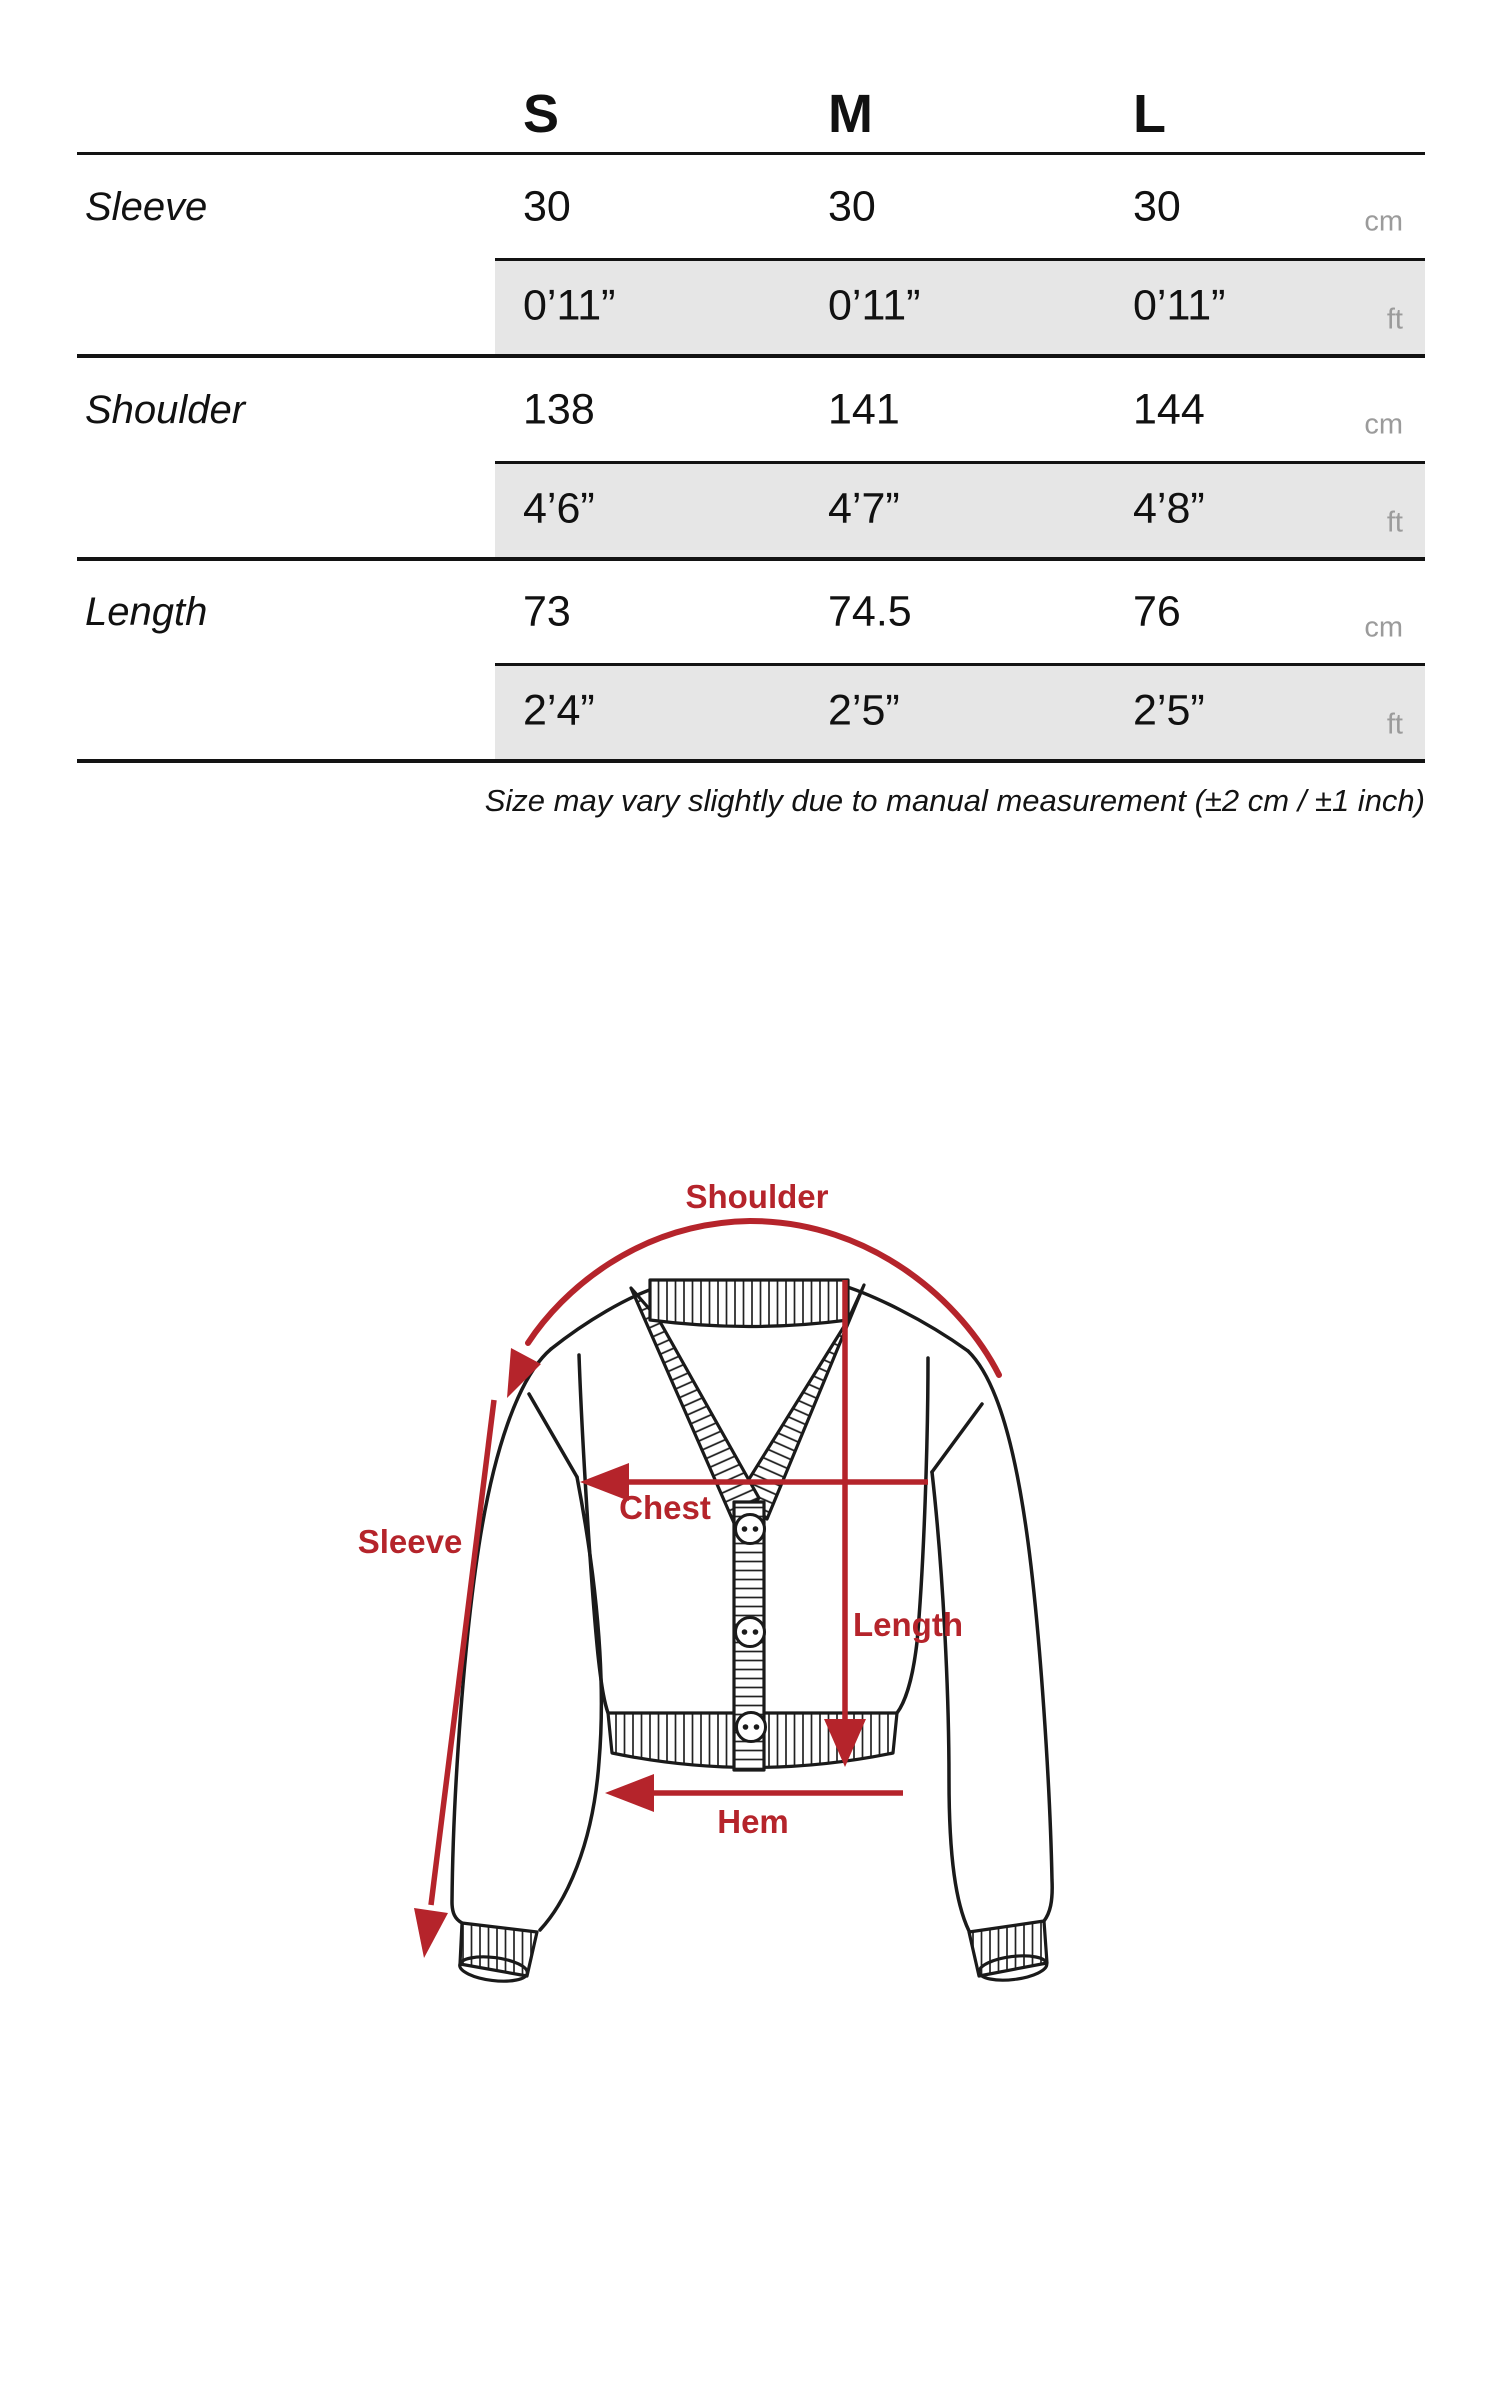 The width and height of the screenshot is (1500, 2400). I want to click on left-sleeve-inner, so click(571, 1703).